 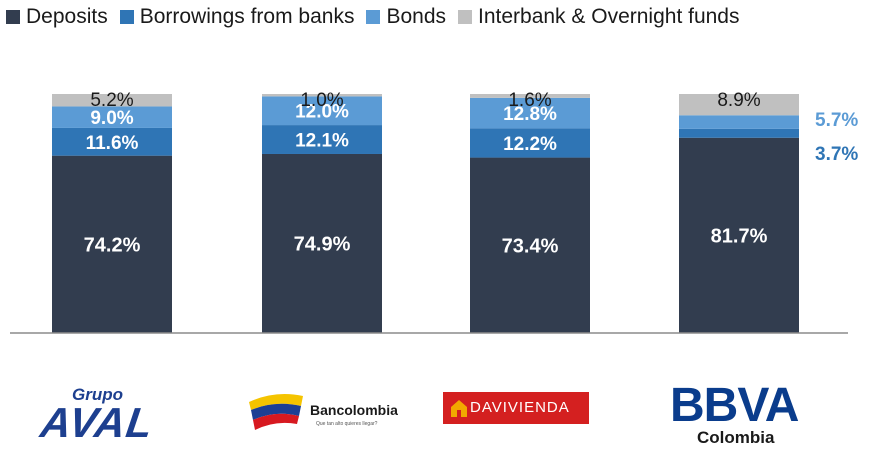 I want to click on davivienda-logo-text: DAVIVIENDA, so click(x=520, y=407).